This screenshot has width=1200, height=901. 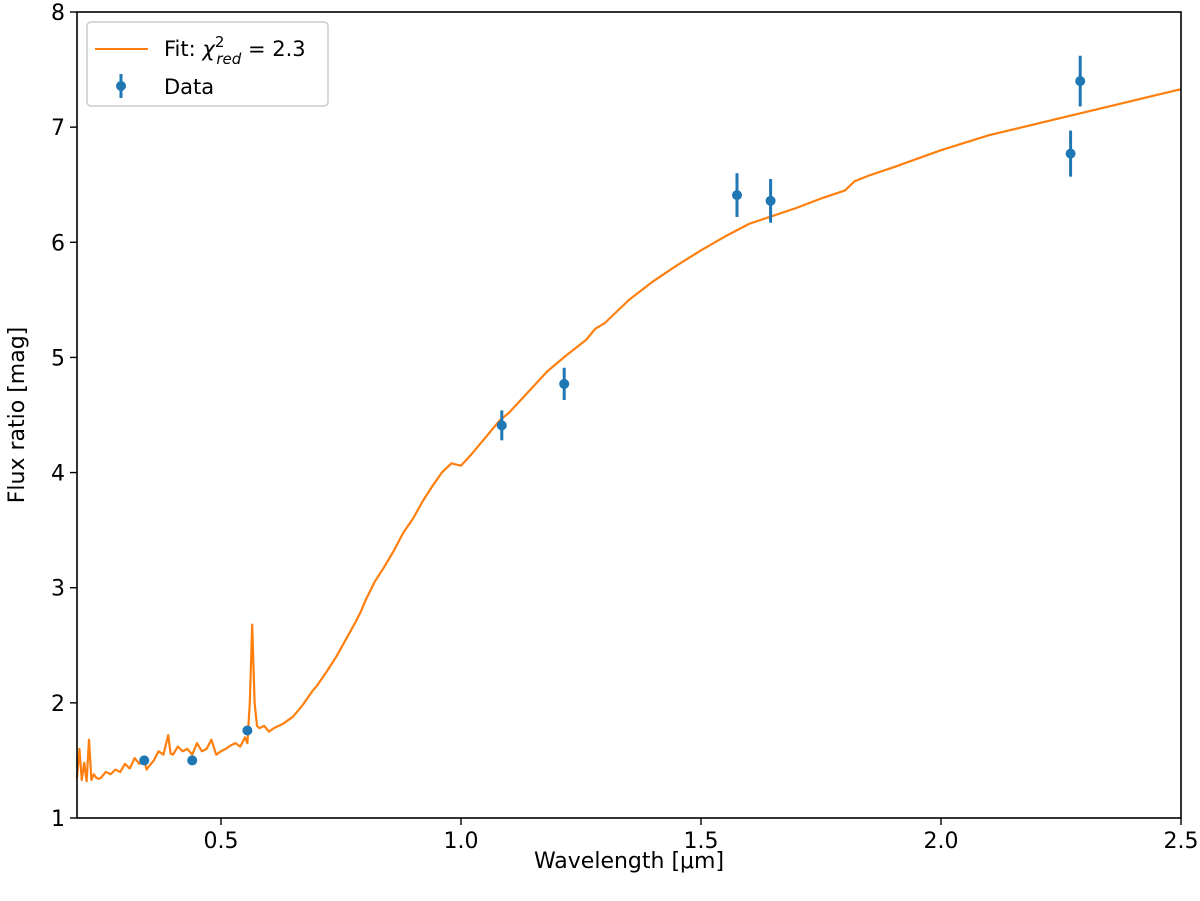 What do you see at coordinates (273, 49) in the screenshot?
I see `legend-fit-value: = 2.3` at bounding box center [273, 49].